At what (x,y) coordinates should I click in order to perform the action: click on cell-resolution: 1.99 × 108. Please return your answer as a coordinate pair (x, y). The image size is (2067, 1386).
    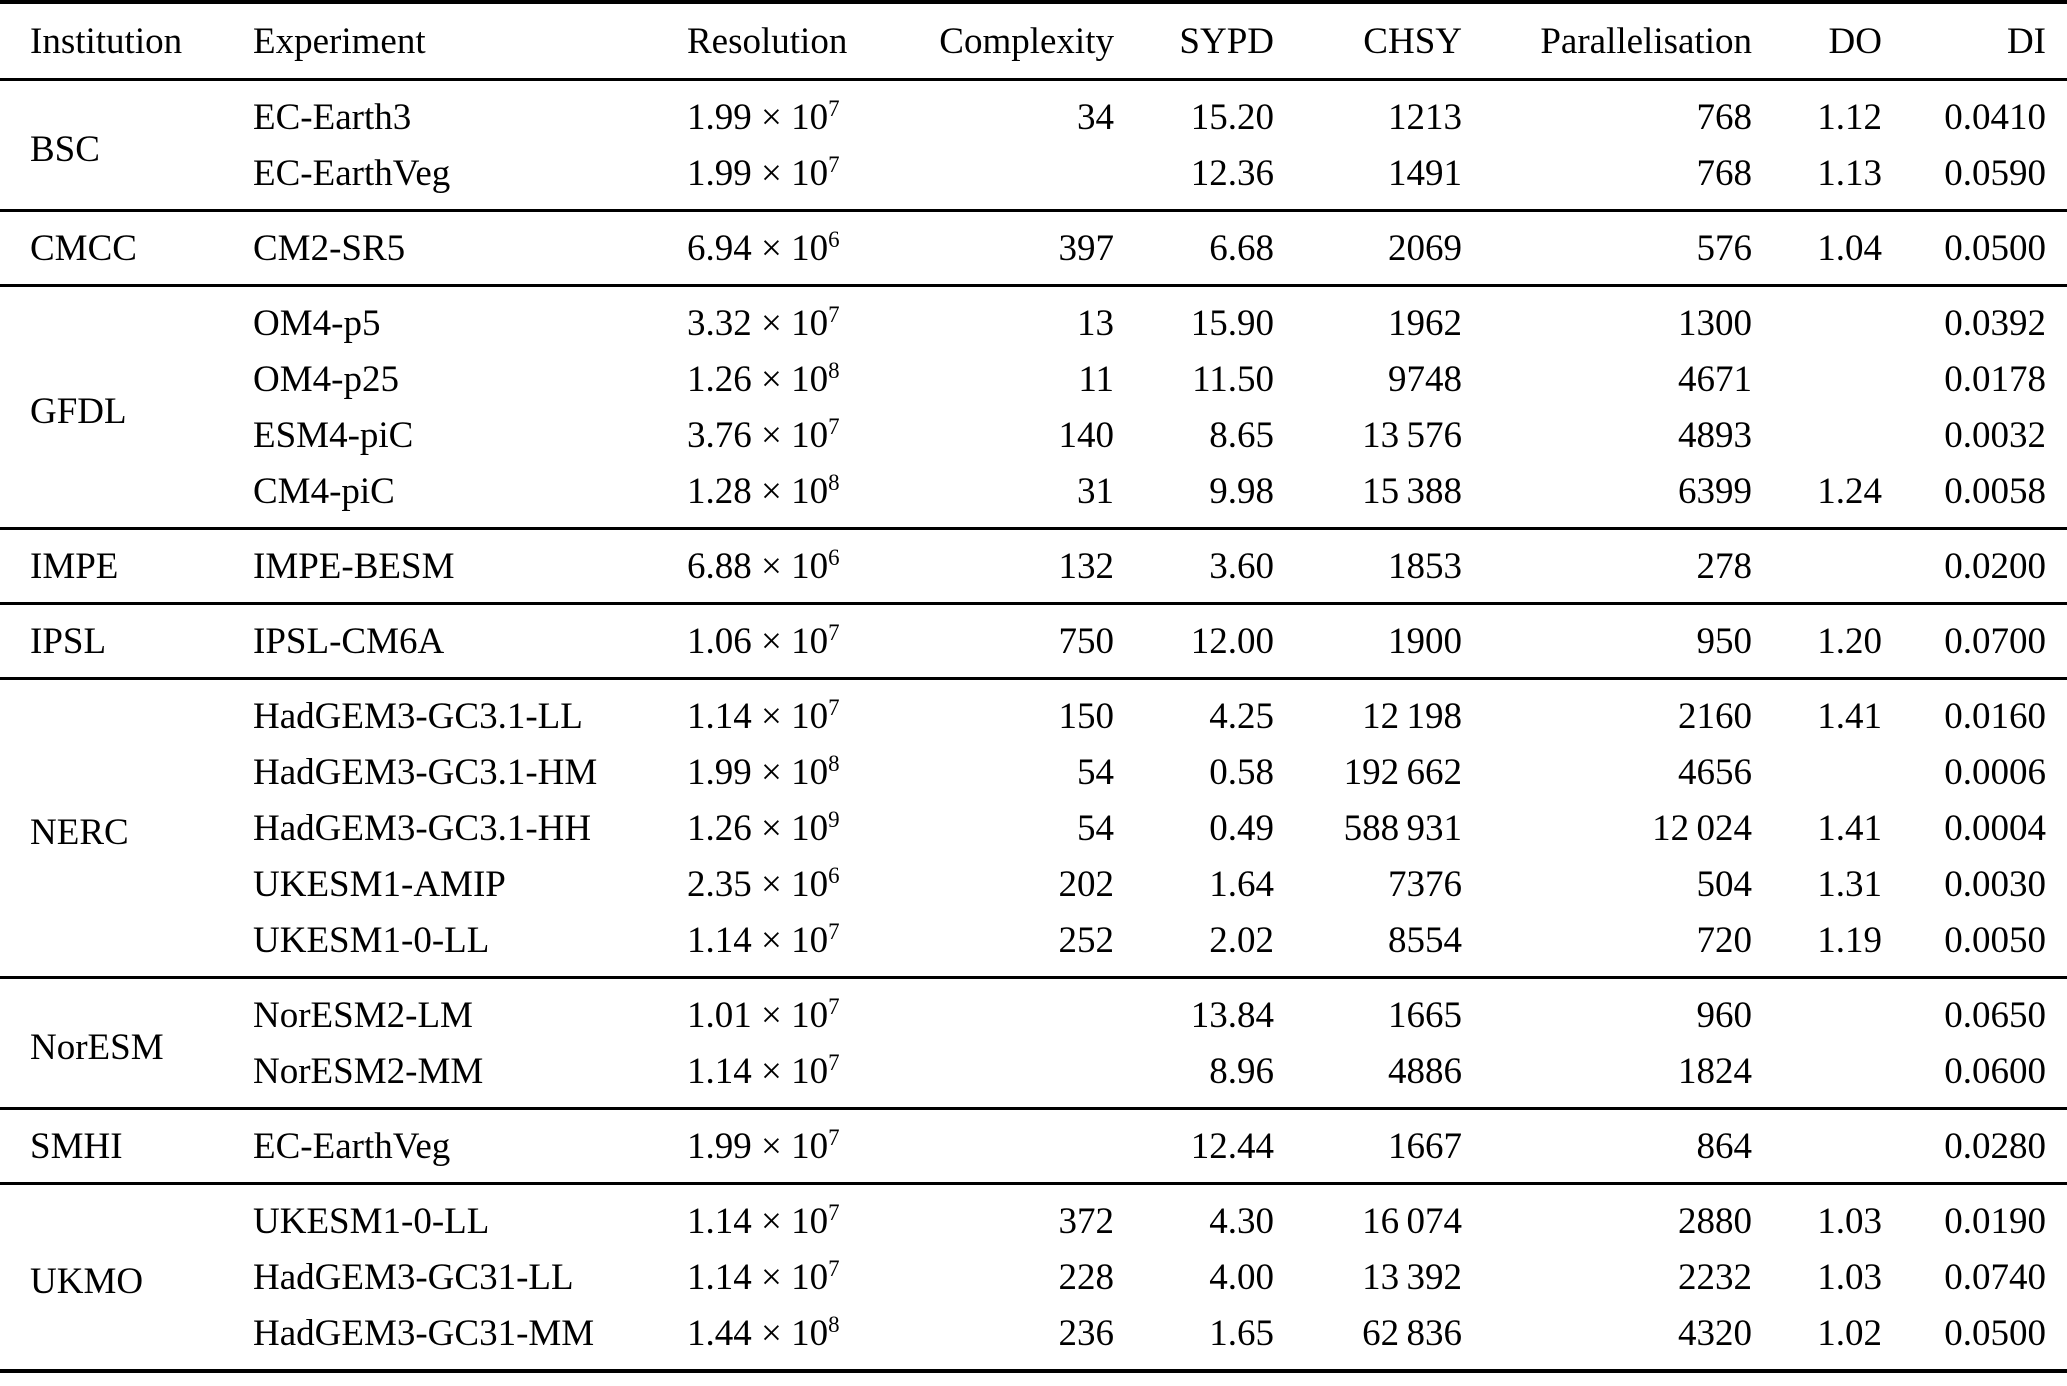
    Looking at the image, I should click on (785, 772).